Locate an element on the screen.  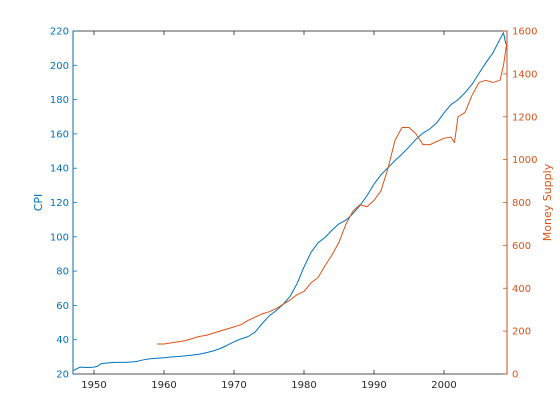
right-axis-tick-label: 1000 is located at coordinates (524, 160).